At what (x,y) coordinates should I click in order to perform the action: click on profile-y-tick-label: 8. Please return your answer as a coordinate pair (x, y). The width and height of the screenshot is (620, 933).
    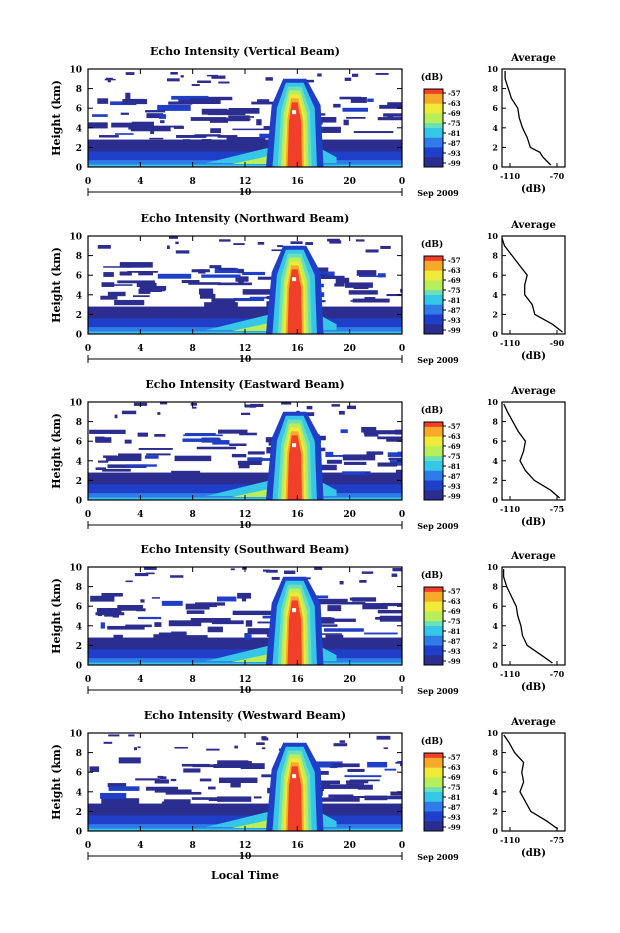
    Looking at the image, I should click on (495, 587).